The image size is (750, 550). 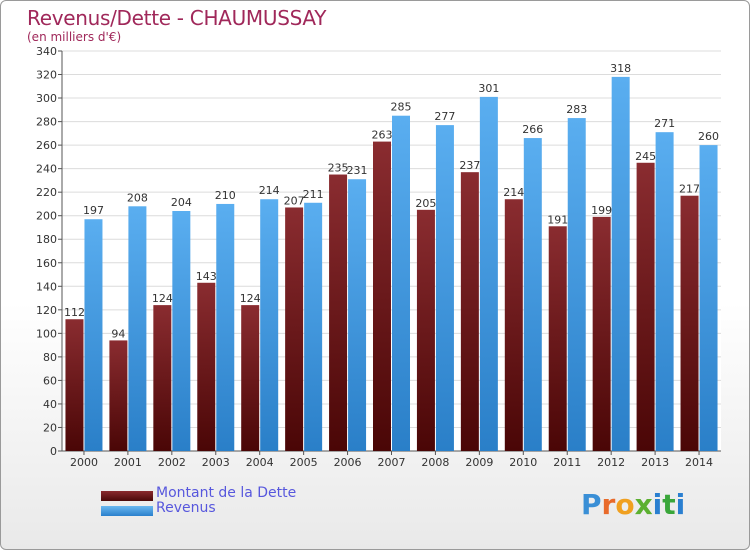 What do you see at coordinates (128, 462) in the screenshot?
I see `x-tick-label: 2001` at bounding box center [128, 462].